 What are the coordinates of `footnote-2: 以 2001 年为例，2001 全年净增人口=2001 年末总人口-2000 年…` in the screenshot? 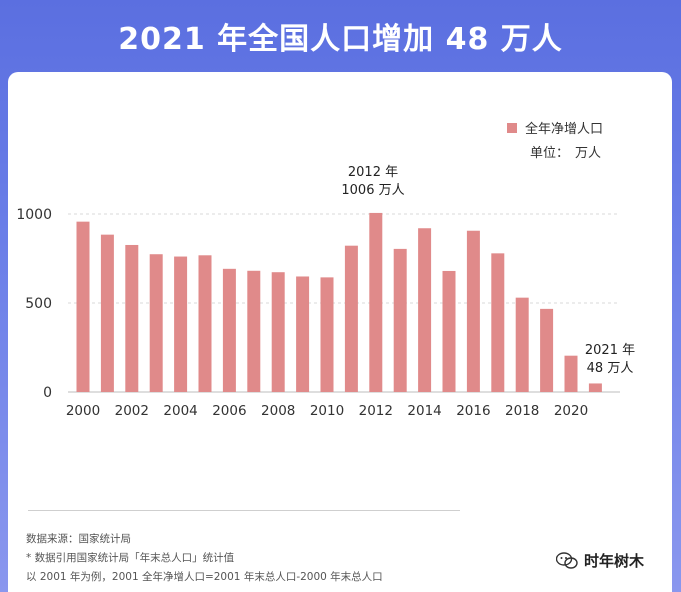 It's located at (204, 577).